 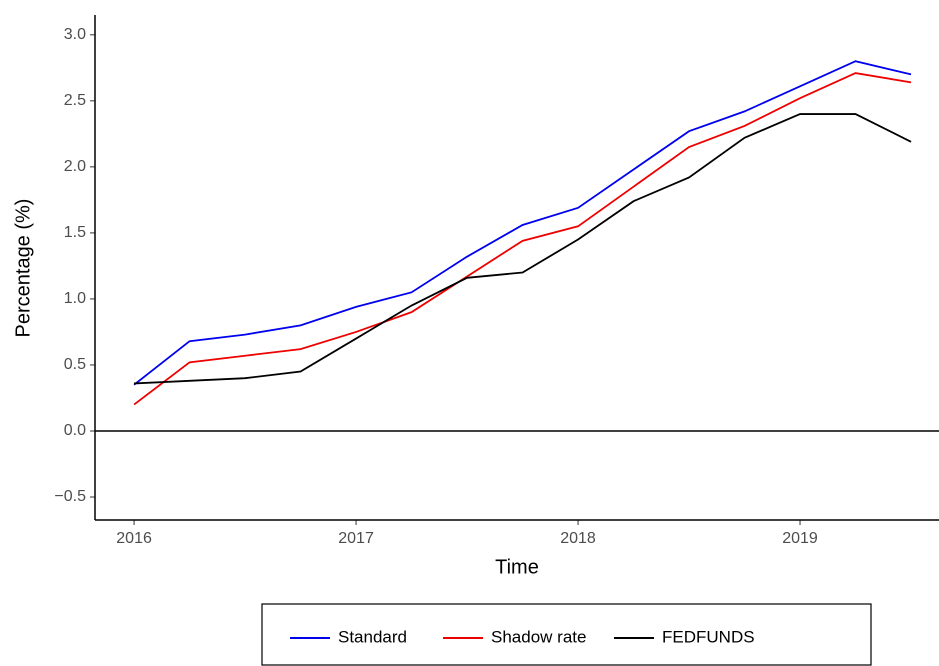 What do you see at coordinates (578, 538) in the screenshot?
I see `x-tick-label: 2018` at bounding box center [578, 538].